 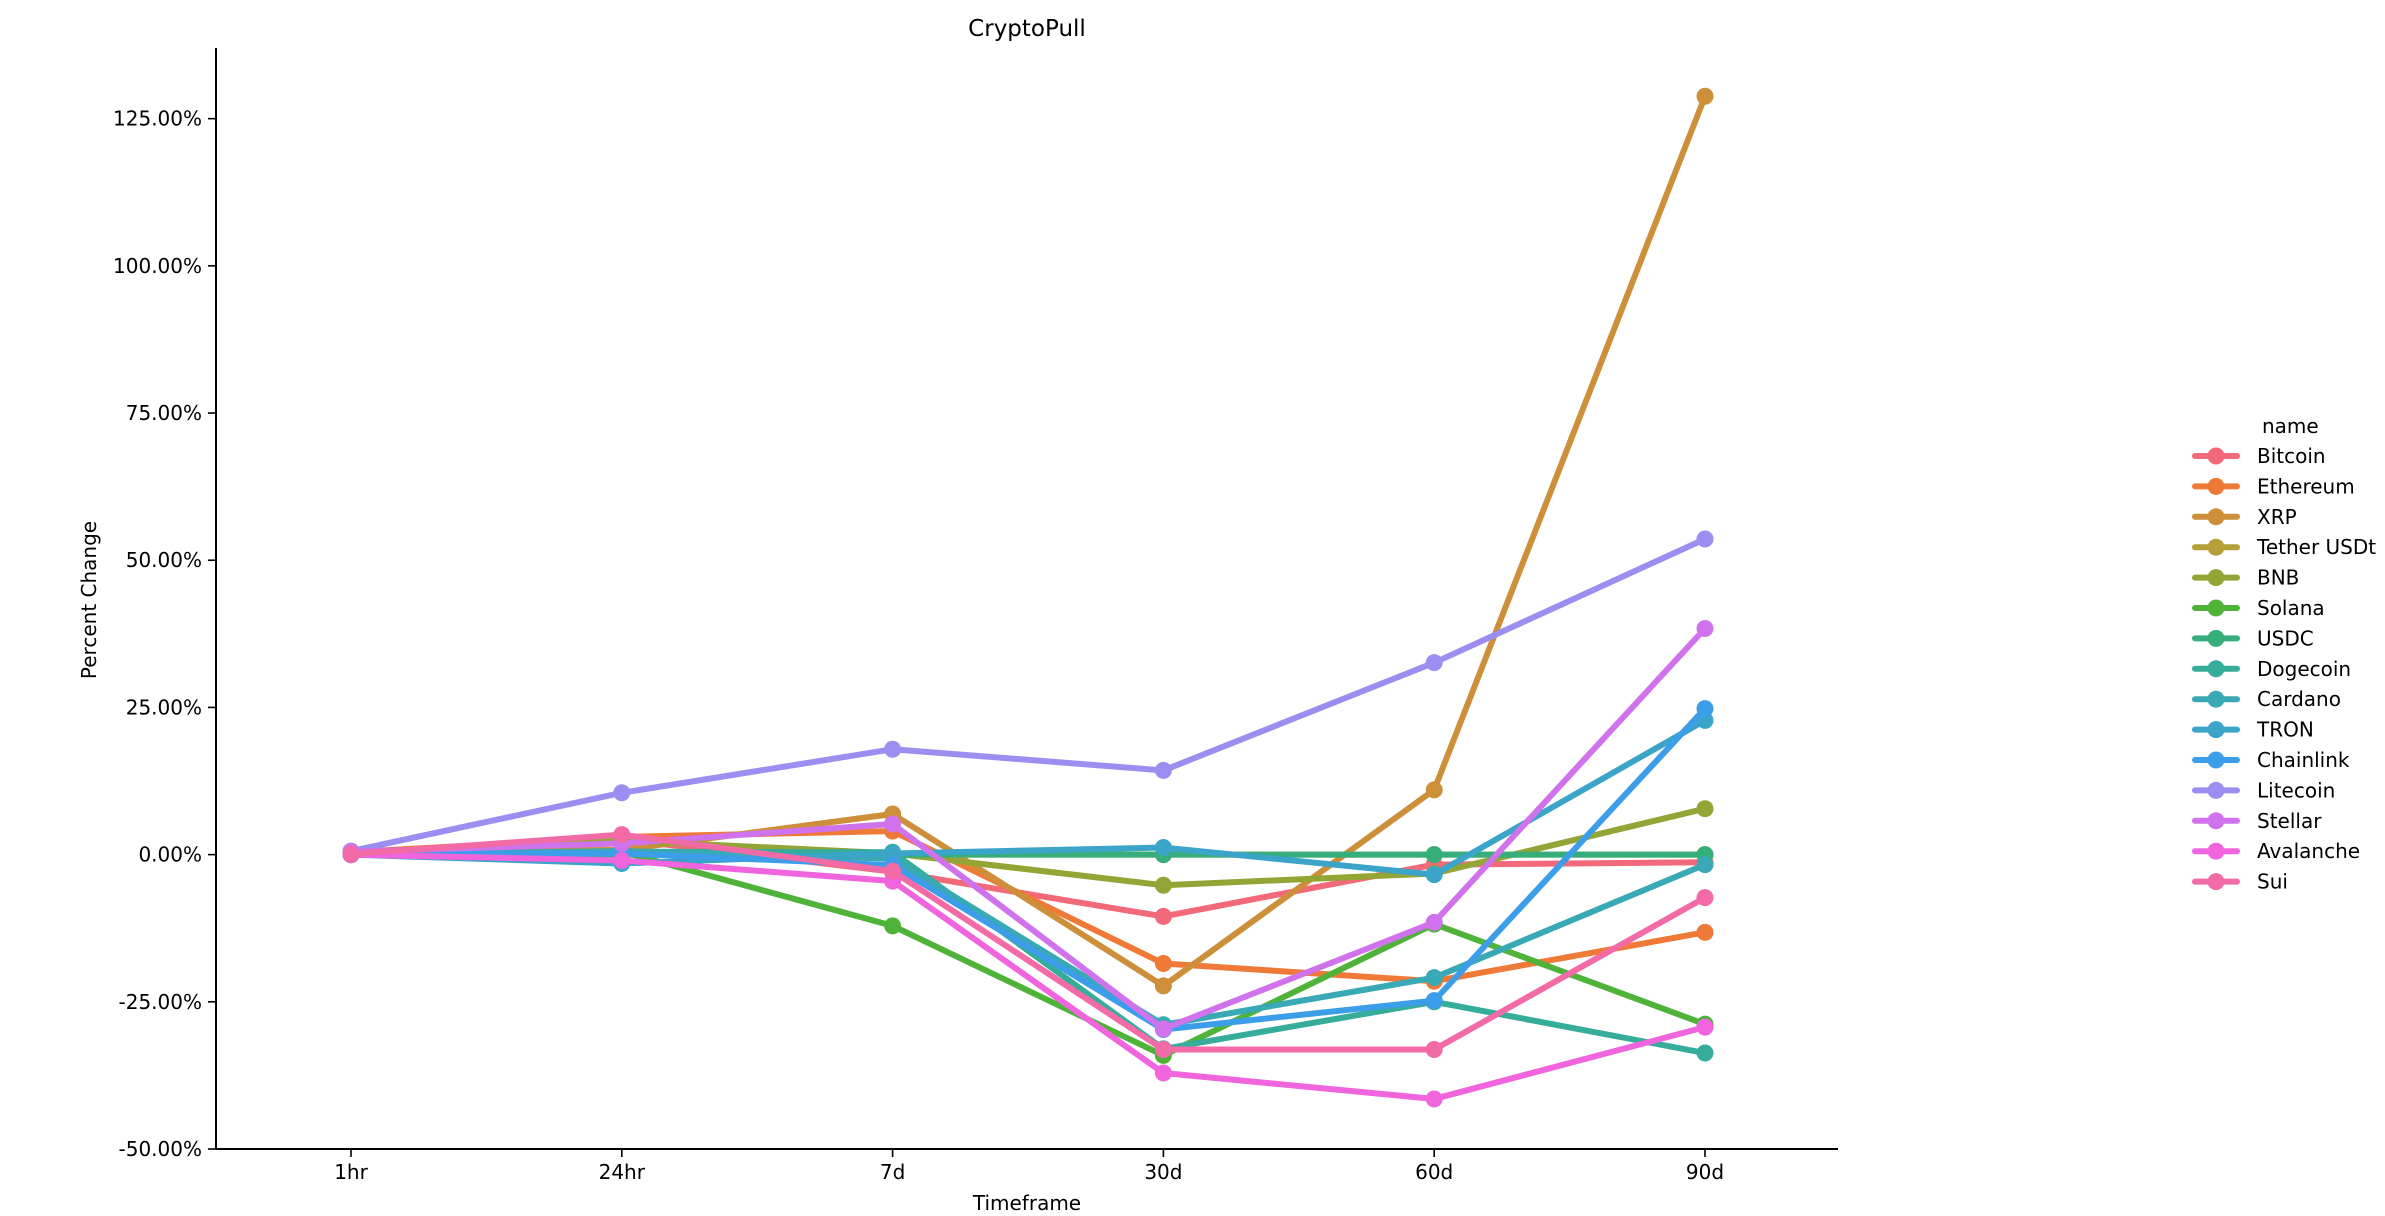 What do you see at coordinates (622, 1172) in the screenshot?
I see `x-tick-label: 24hr` at bounding box center [622, 1172].